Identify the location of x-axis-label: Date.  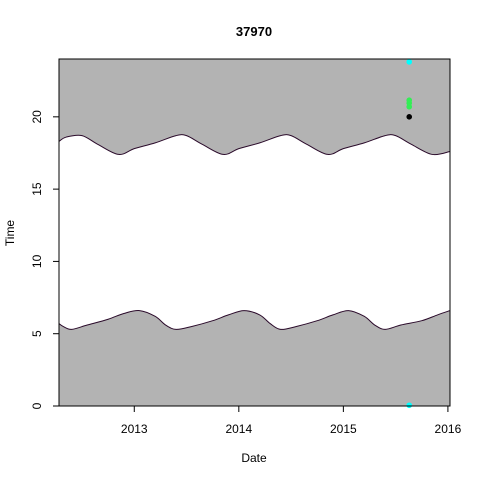
(254, 458).